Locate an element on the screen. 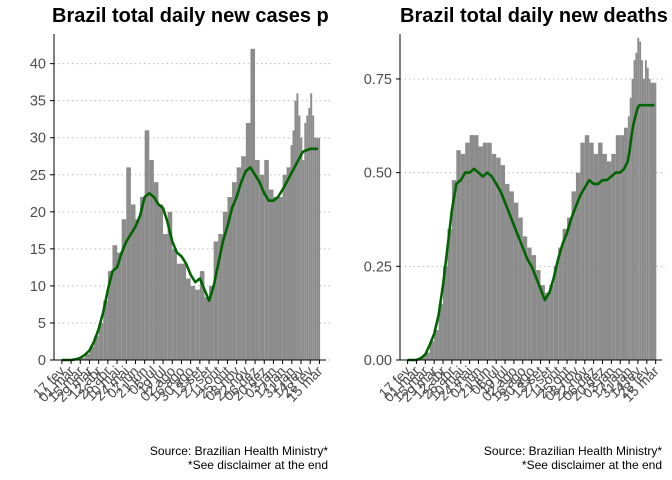 This screenshot has width=672, height=480. y-tick-label: 25 is located at coordinates (38, 176).